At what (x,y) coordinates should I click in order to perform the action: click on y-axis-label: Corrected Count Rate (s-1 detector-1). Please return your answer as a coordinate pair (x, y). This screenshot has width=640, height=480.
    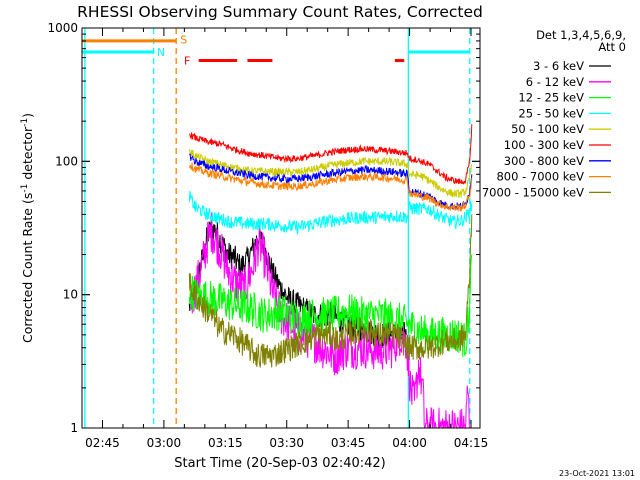
    Looking at the image, I should click on (27, 228).